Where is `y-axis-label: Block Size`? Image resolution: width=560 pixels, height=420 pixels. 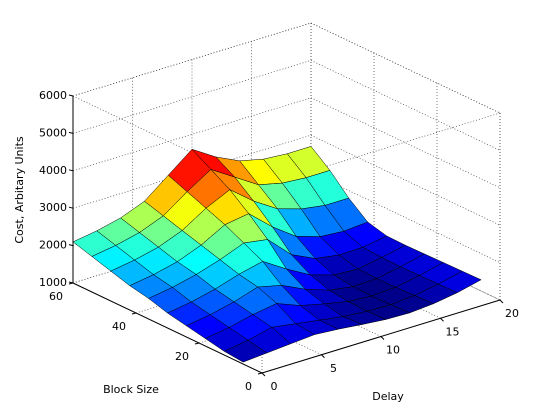
y-axis-label: Block Size is located at coordinates (131, 389).